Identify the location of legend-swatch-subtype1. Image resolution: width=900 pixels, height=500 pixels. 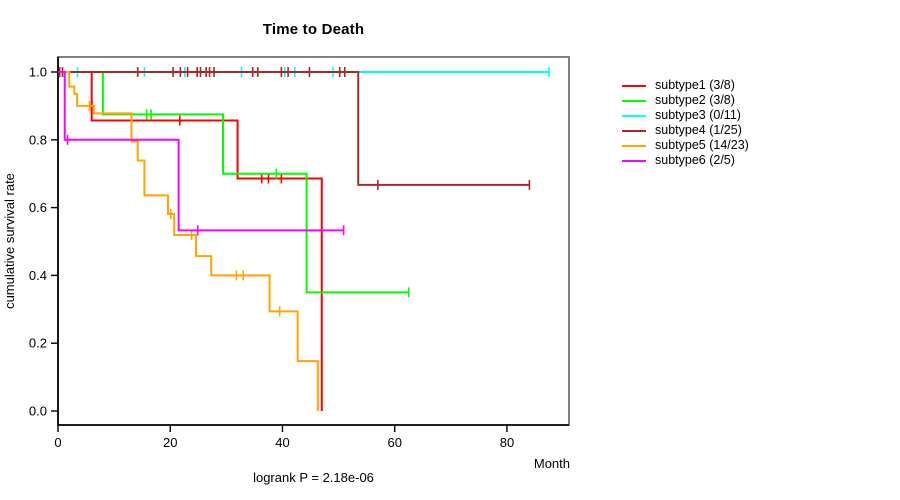
(634, 85).